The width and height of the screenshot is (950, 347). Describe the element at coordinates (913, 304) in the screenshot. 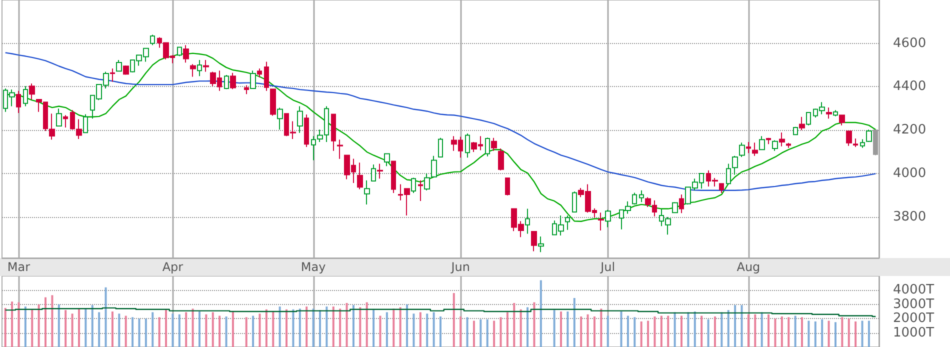

I see `y-tick-label: 3000T` at that location.